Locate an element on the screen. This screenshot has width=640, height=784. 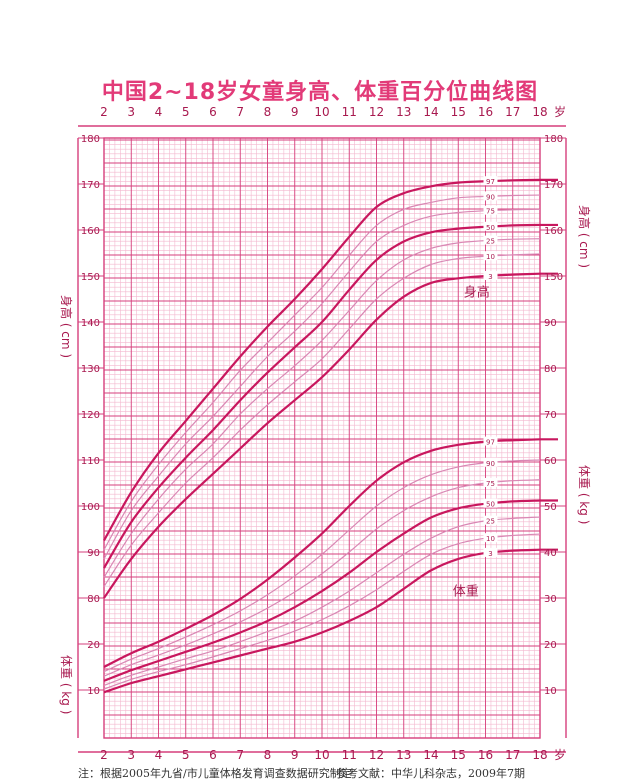
age-tick-label-top: 7 is located at coordinates (240, 112).